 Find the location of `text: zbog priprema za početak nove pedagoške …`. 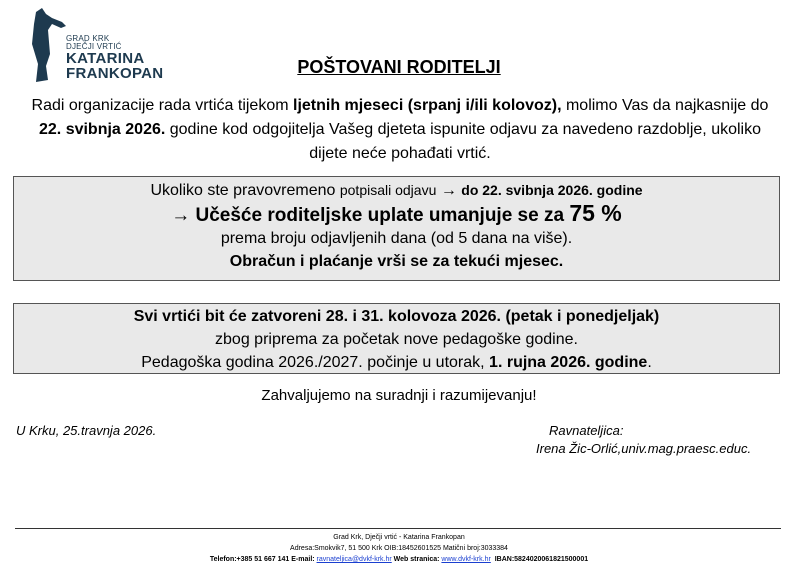

text: zbog priprema za početak nove pedagoške … is located at coordinates (396, 339).